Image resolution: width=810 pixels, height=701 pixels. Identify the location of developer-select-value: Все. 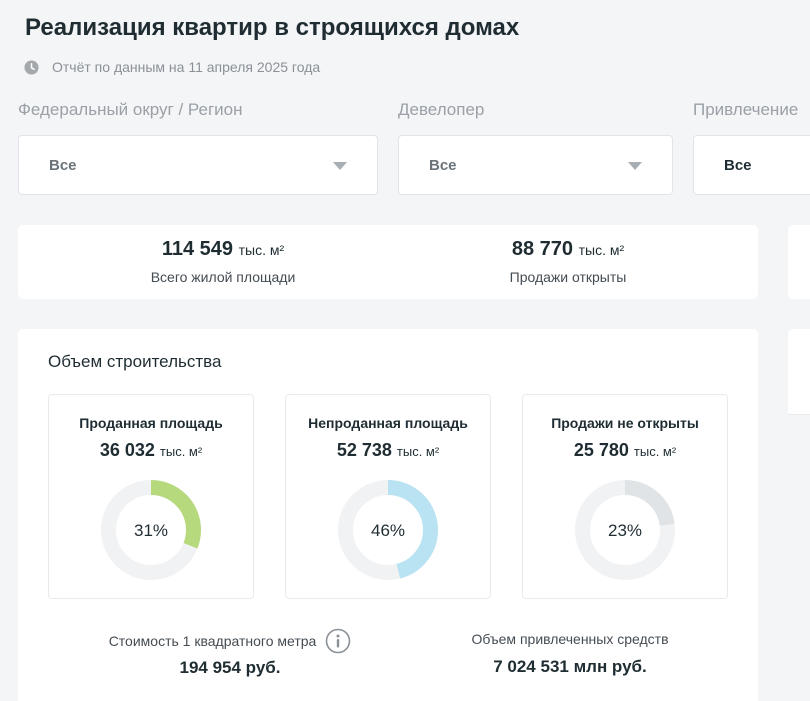
(443, 165).